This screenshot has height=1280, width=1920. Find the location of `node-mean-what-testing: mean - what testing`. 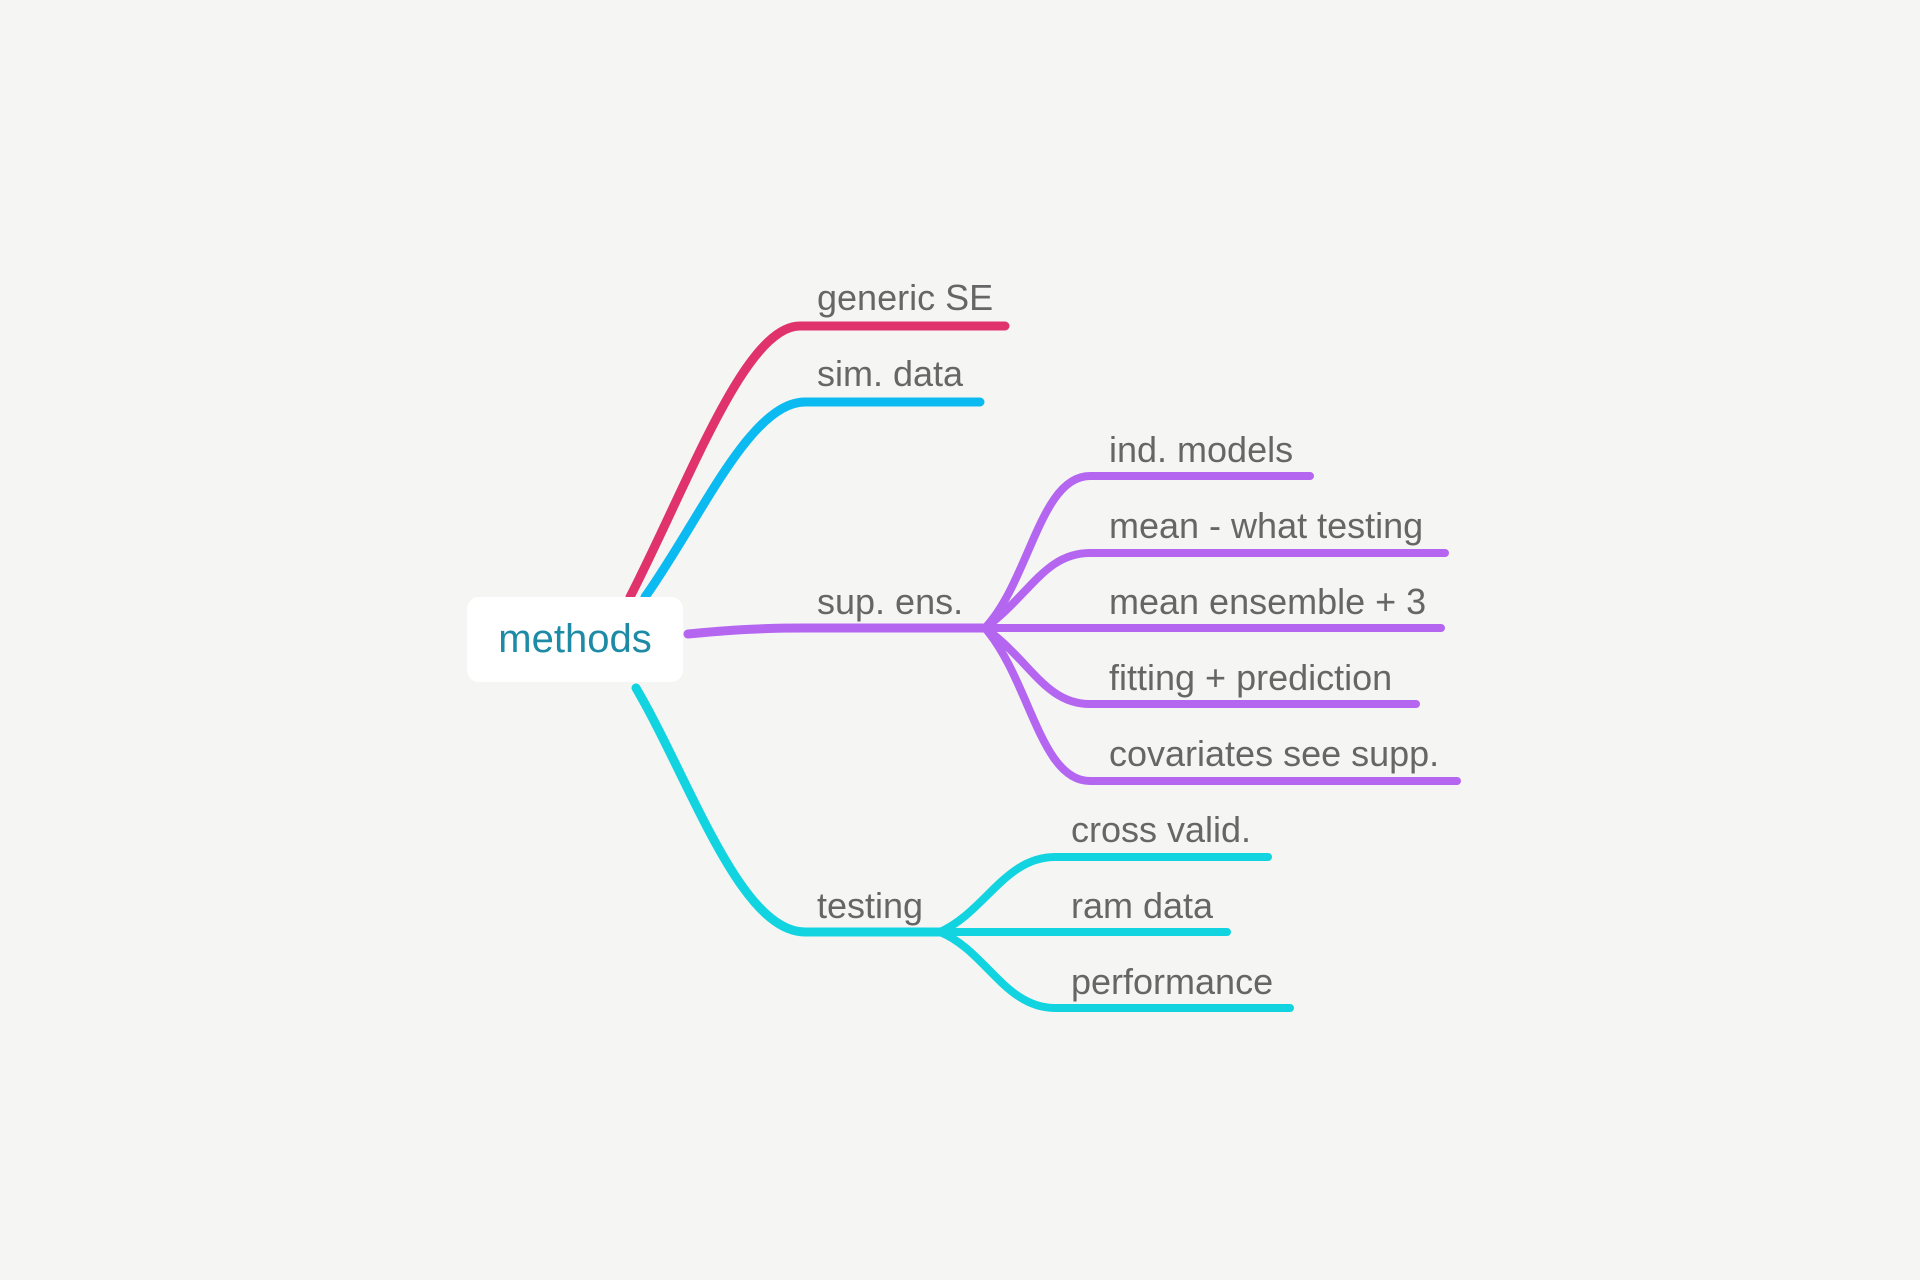

node-mean-what-testing: mean - what testing is located at coordinates (1266, 525).